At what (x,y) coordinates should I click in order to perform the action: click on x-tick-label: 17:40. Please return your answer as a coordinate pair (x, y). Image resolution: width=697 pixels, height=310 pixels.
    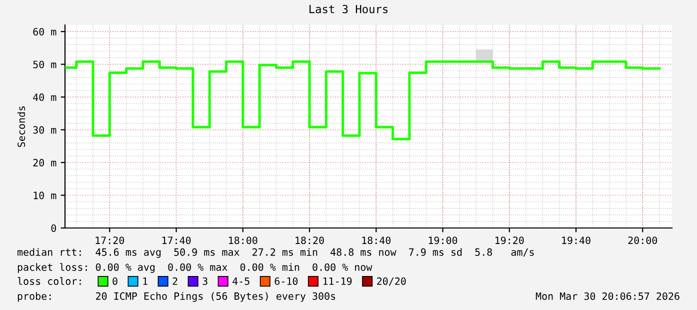
    Looking at the image, I should click on (176, 240).